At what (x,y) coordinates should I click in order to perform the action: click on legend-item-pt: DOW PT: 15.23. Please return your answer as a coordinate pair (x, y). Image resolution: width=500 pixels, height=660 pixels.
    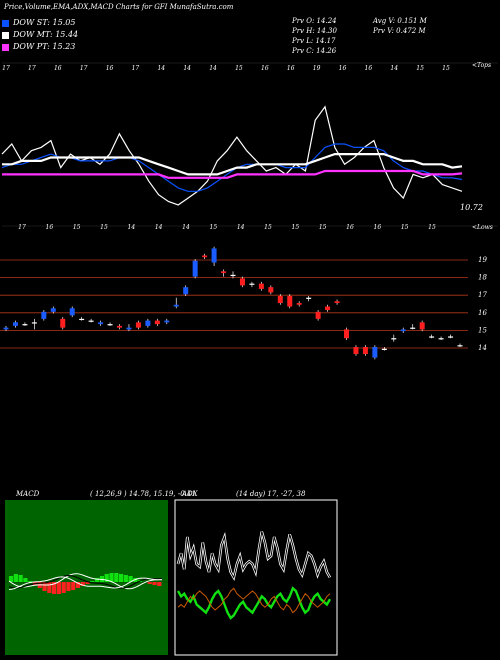
    Looking at the image, I should click on (44, 46).